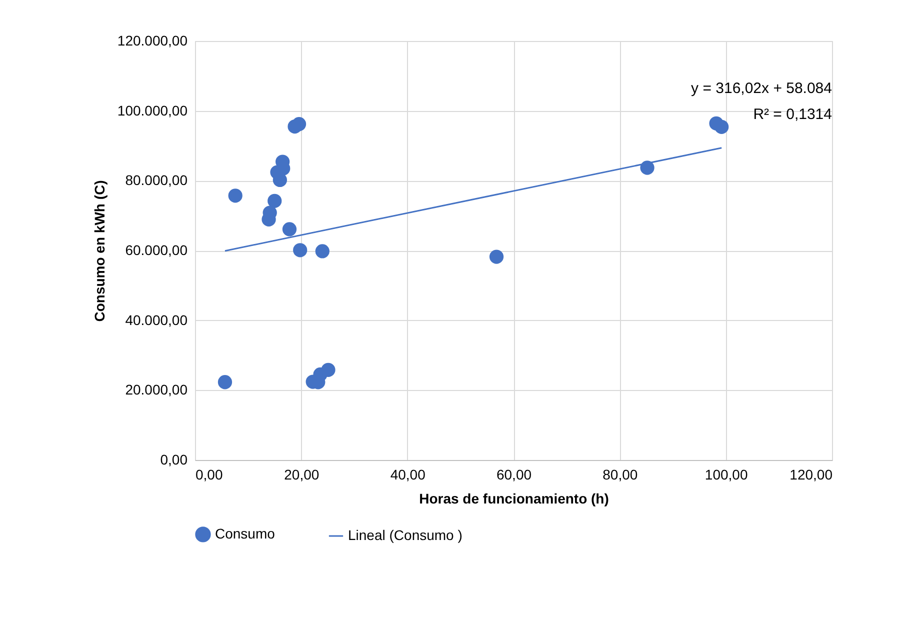  What do you see at coordinates (156, 180) in the screenshot?
I see `y-tick-label: 80.000,00` at bounding box center [156, 180].